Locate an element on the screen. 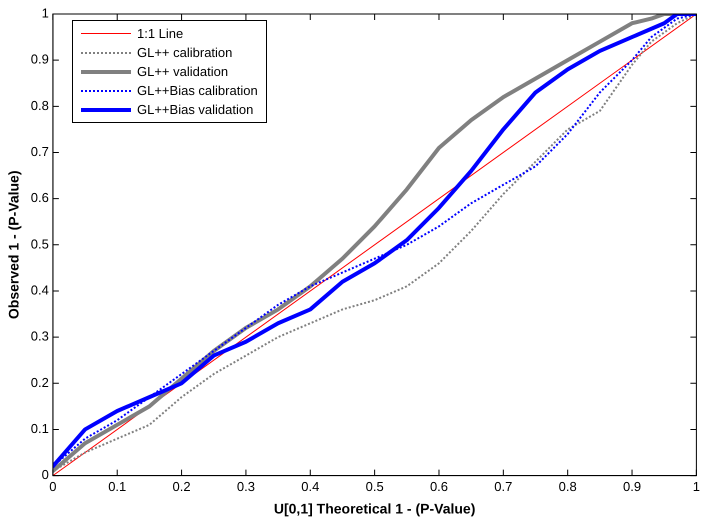 The height and width of the screenshot is (524, 704). x-tick-label: 0.2 is located at coordinates (181, 486).